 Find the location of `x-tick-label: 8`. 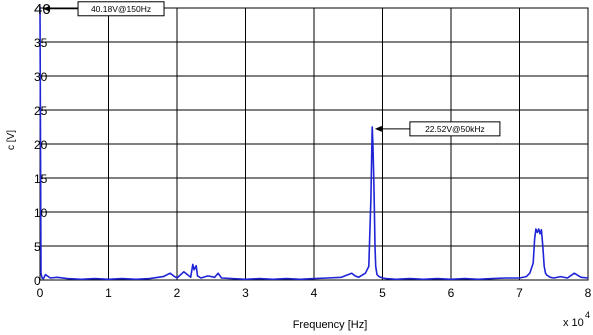

x-tick-label: 8 is located at coordinates (588, 293).